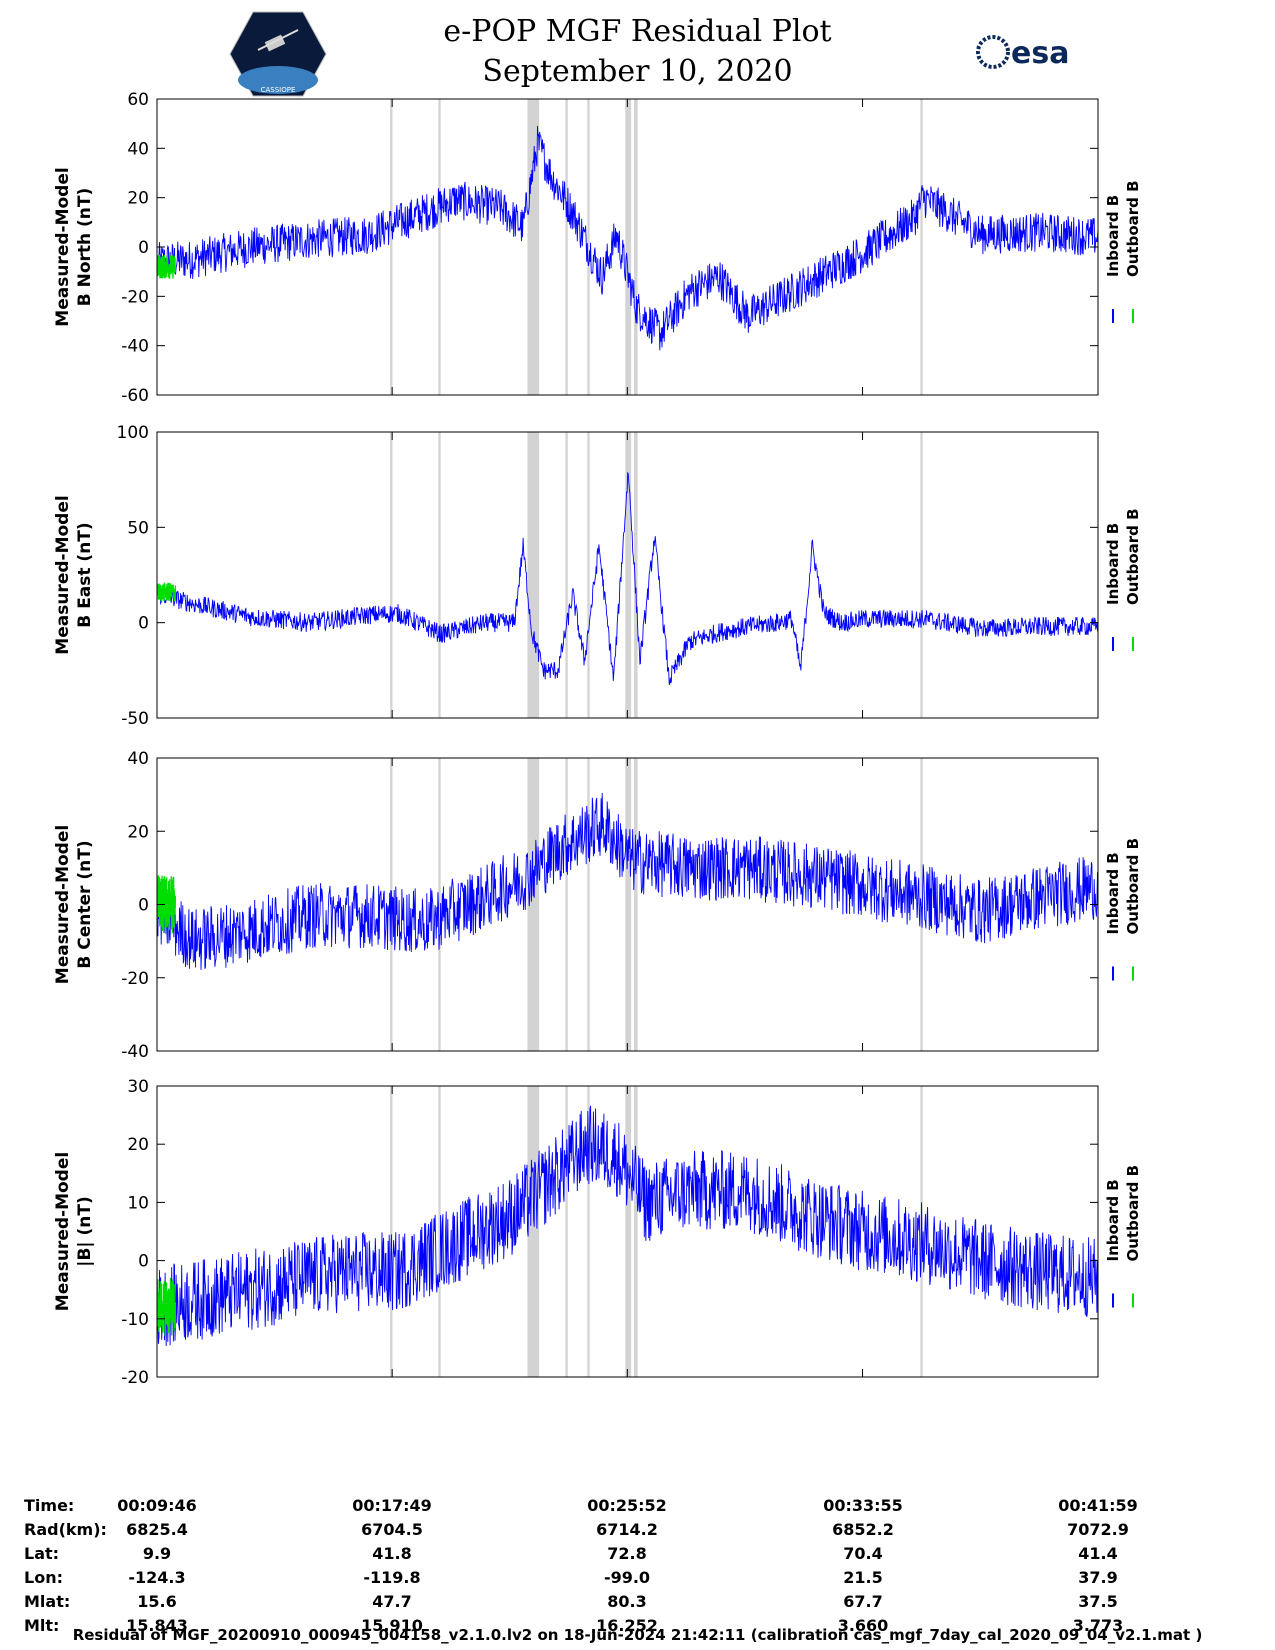 This screenshot has width=1275, height=1650. Describe the element at coordinates (392, 1577) in the screenshot. I see `ephemeris-cell: -119.8` at that location.